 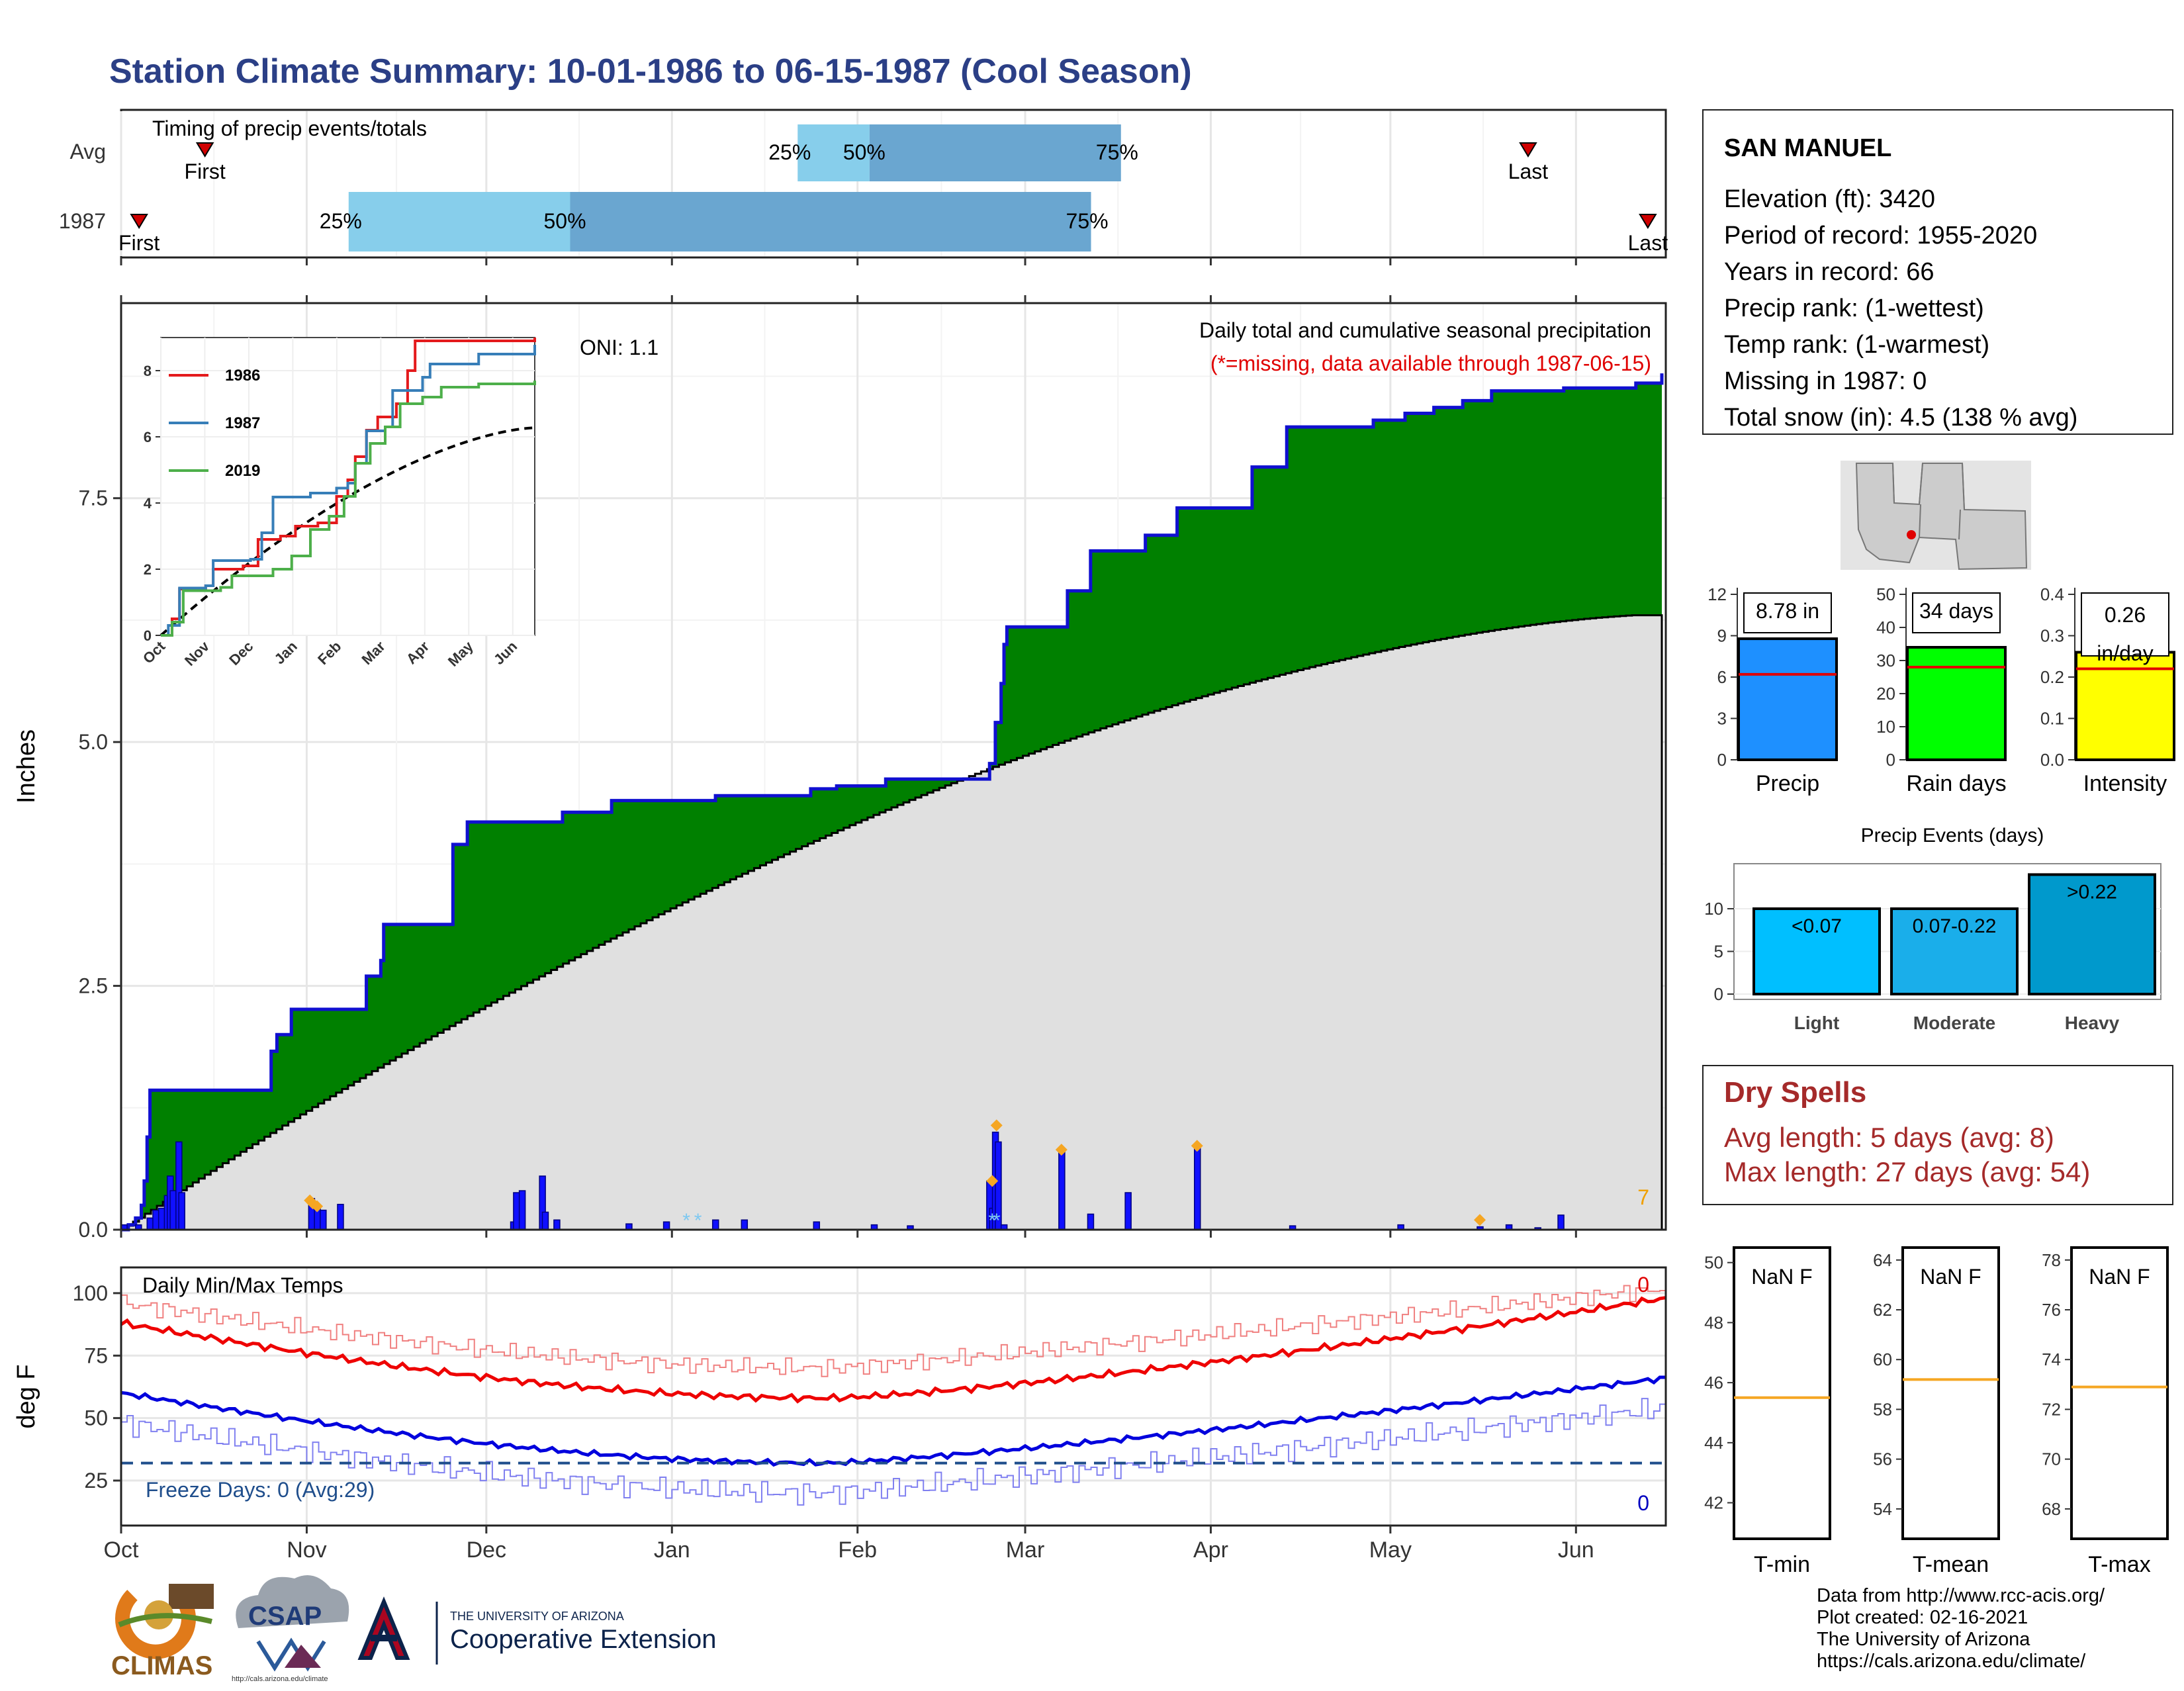 I want to click on temp-box-tick: 74, so click(x=2051, y=1359).